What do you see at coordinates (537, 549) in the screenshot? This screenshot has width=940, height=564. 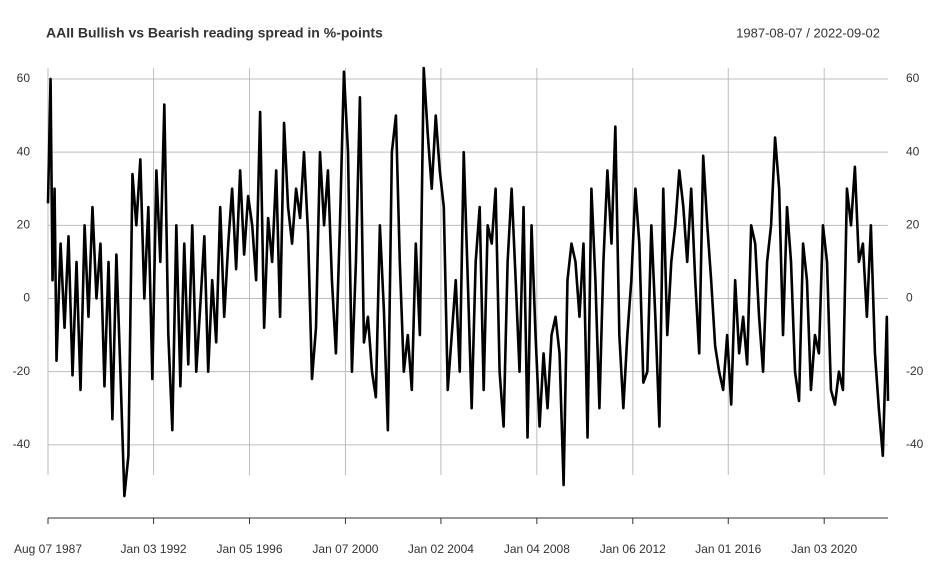 I see `x-tick-label: Jan 04 2008` at bounding box center [537, 549].